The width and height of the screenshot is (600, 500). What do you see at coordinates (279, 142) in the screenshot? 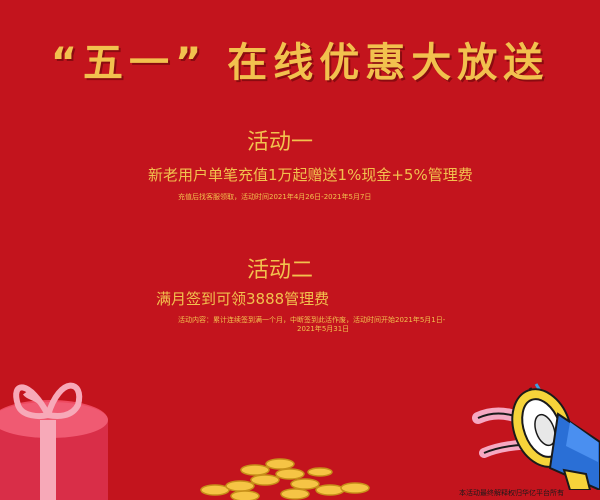
I see `activity-1-title: 活动一` at bounding box center [279, 142].